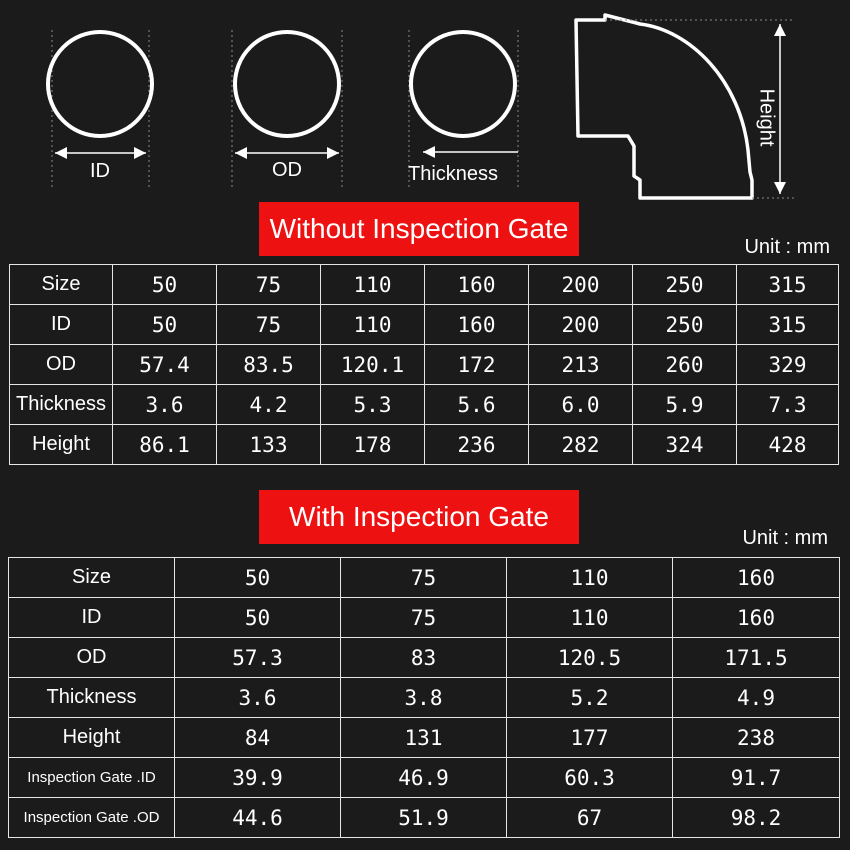 The width and height of the screenshot is (850, 850). I want to click on table-cell: 4.2, so click(268, 404).